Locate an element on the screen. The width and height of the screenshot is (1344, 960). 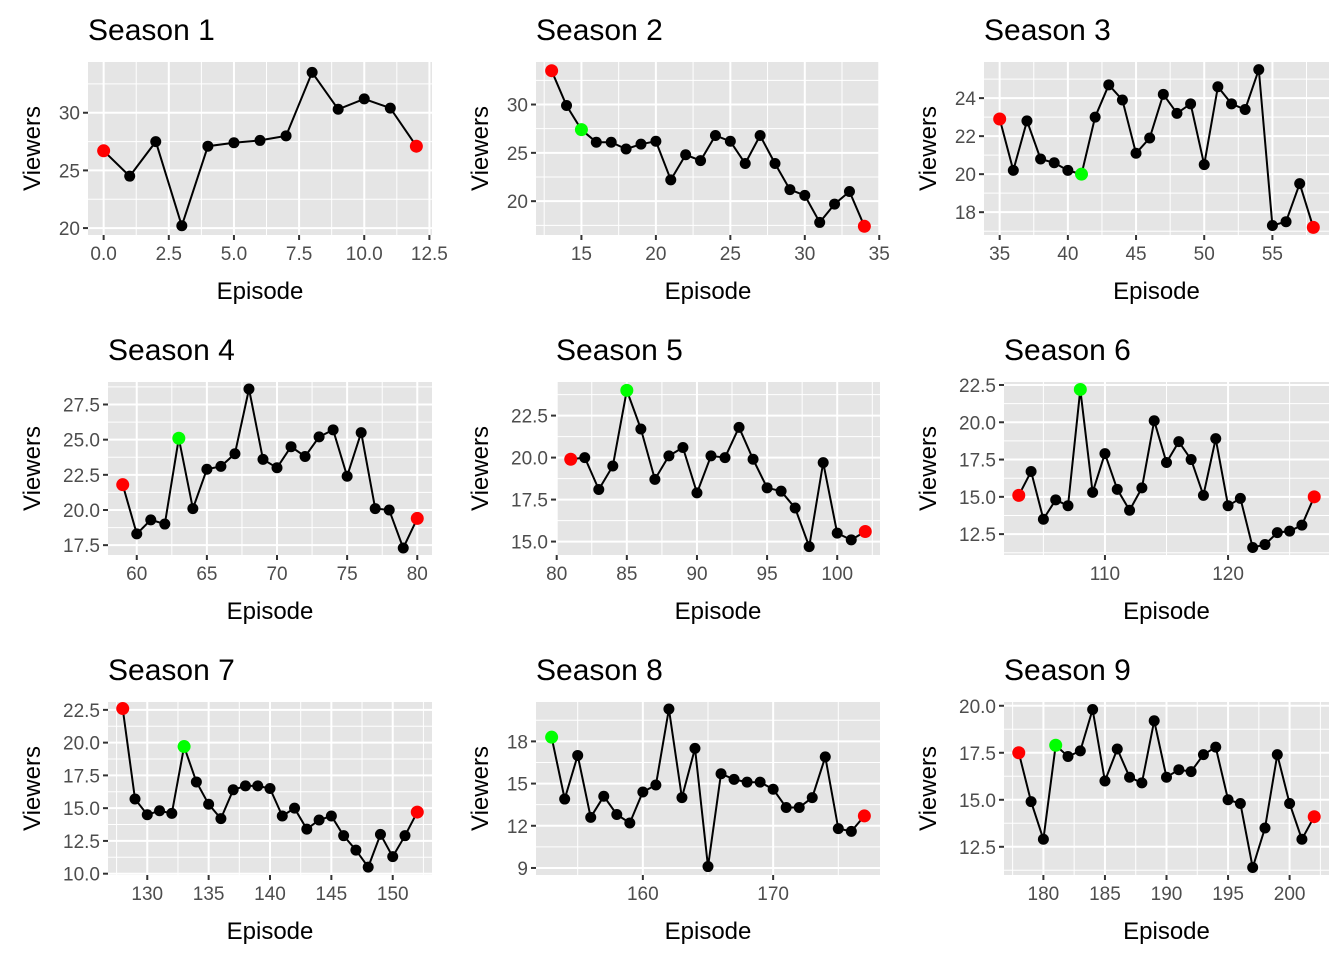
y-tick-label: 22.5 is located at coordinates (529, 417).